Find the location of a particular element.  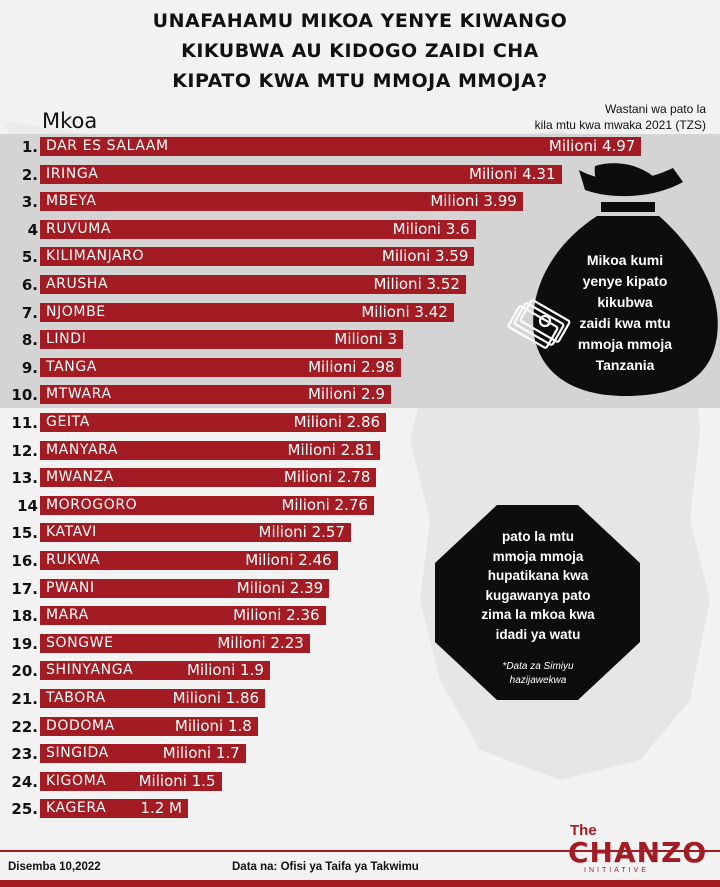

bar-region-label: MANYARA is located at coordinates (82, 449).